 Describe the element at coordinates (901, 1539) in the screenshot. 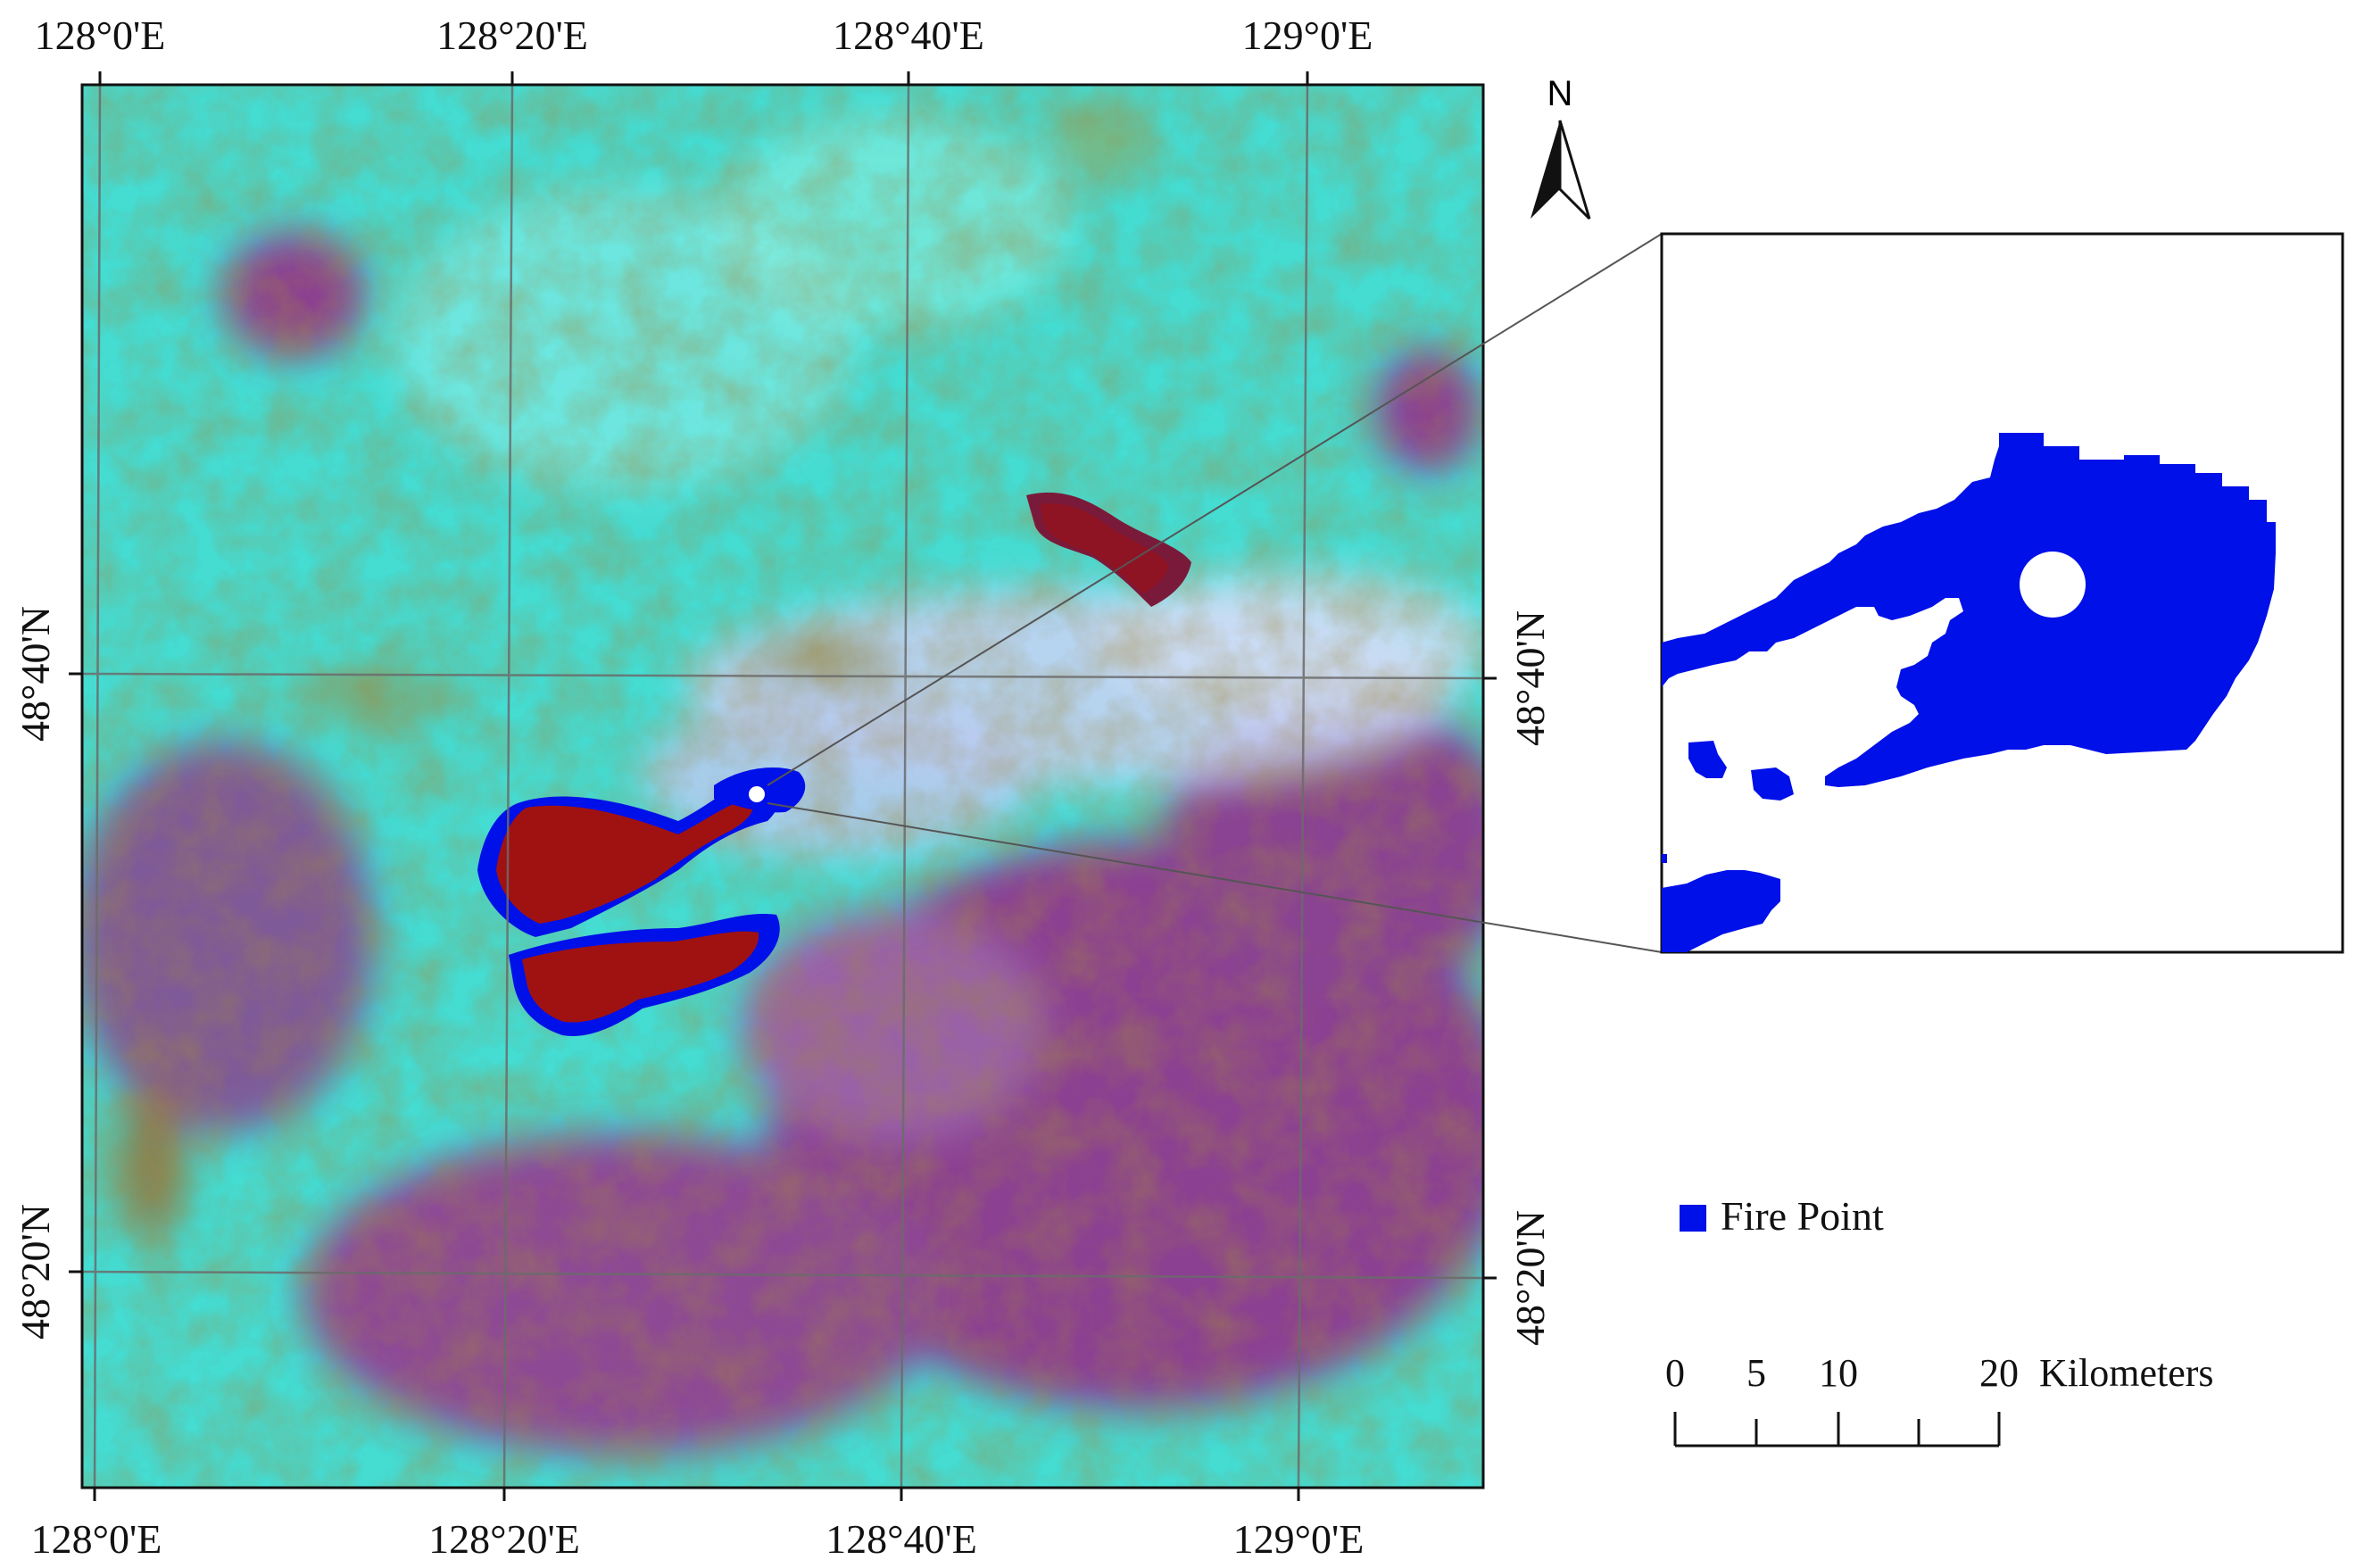

I see `lon-label-bottom-3: 128°40'E` at that location.